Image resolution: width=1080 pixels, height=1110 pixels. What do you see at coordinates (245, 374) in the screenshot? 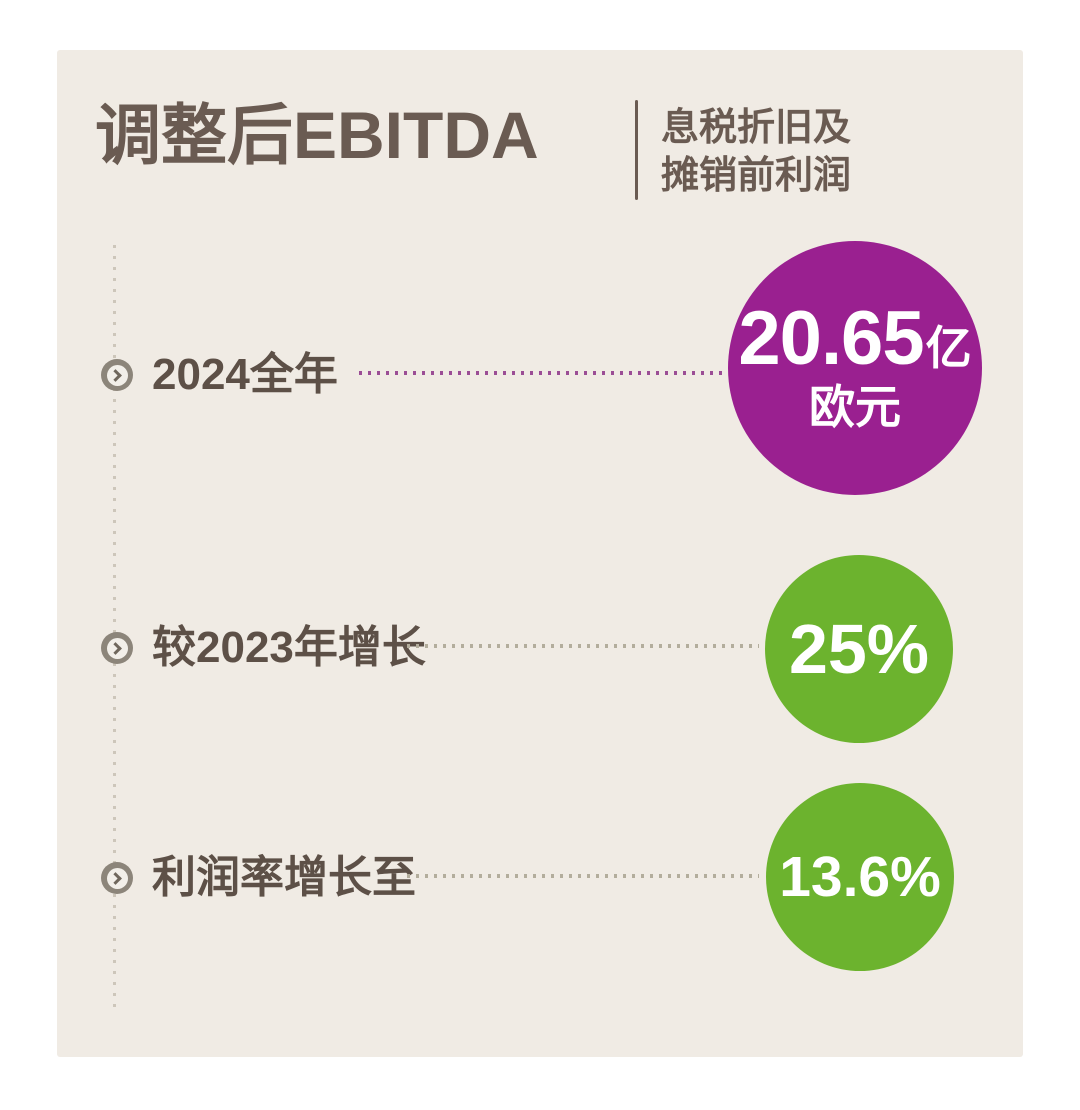
I see `row-label-2024: 2024全年` at bounding box center [245, 374].